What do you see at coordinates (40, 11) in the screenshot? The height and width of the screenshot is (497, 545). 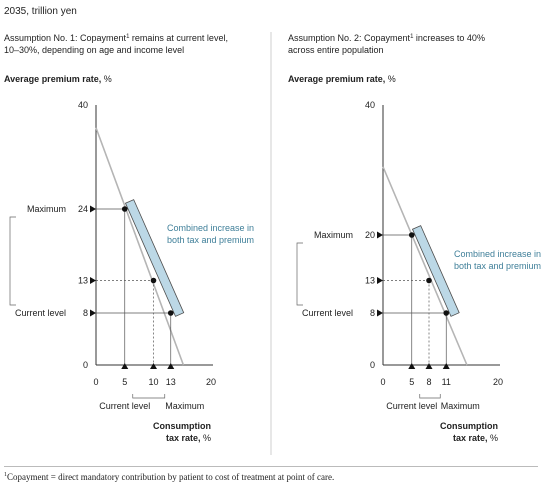 I see `unit-label: 2035, trillion yen` at bounding box center [40, 11].